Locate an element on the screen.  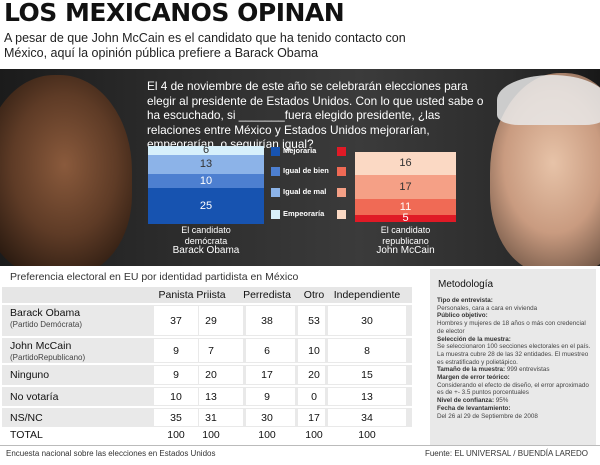
obama-name: Barack Obama is located at coordinates (206, 250).